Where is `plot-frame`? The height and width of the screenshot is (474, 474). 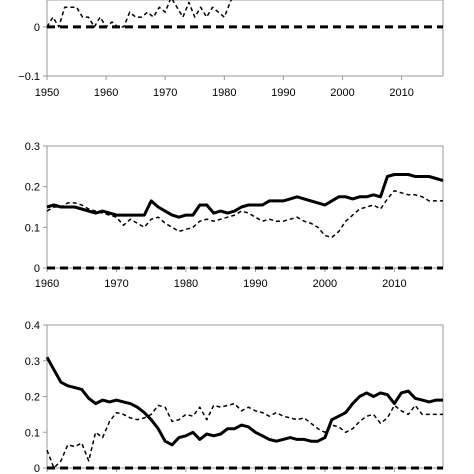
plot-frame is located at coordinates (245, 38).